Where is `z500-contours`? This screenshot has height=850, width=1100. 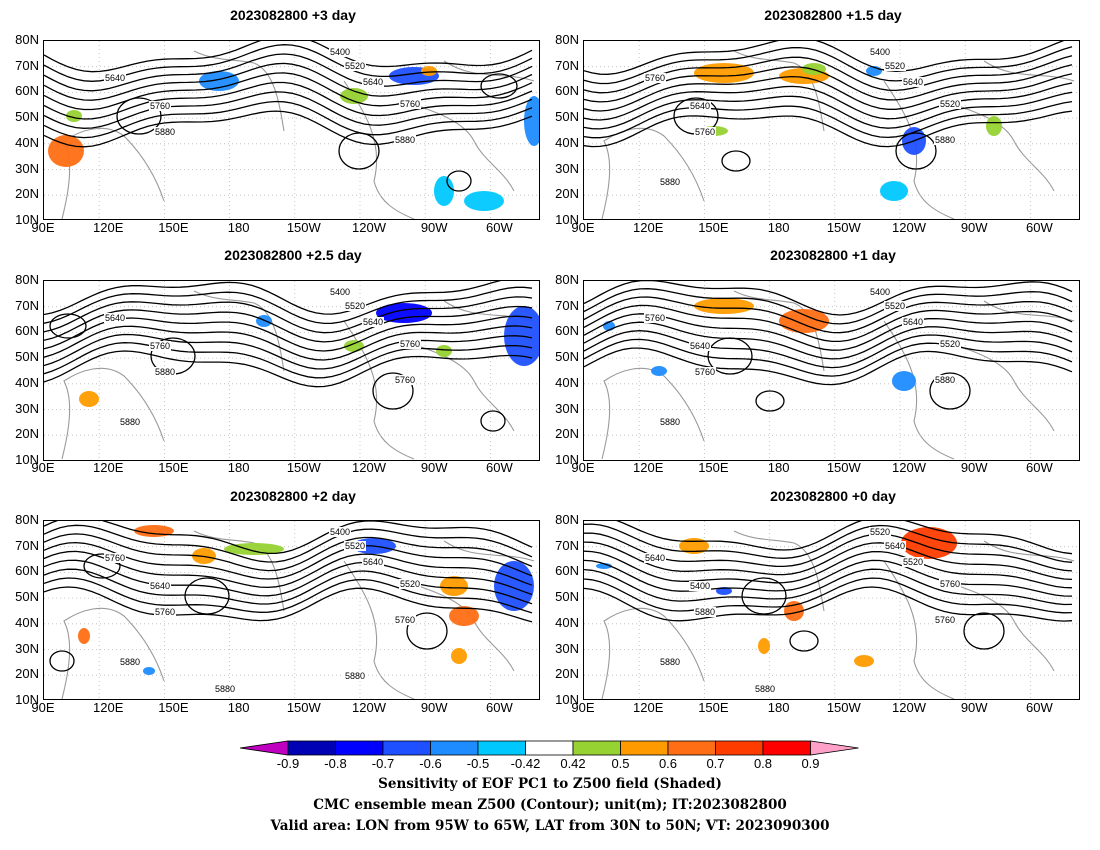
z500-contours is located at coordinates (828, 333).